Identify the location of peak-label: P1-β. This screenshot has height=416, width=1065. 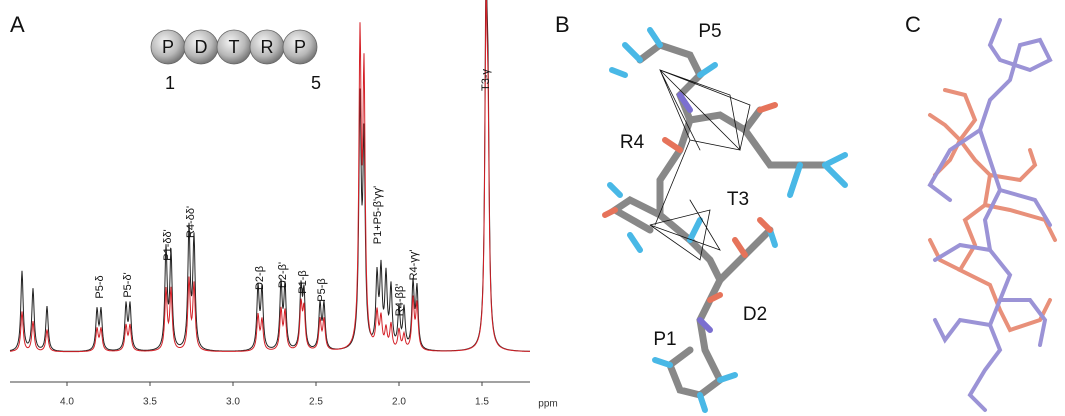
(303, 281).